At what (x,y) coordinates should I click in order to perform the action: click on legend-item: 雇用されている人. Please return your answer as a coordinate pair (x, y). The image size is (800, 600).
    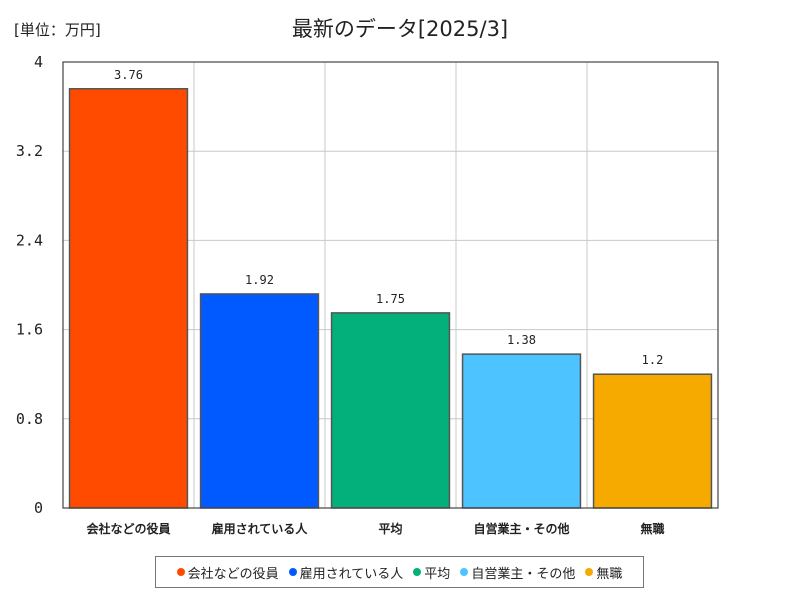
    Looking at the image, I should click on (346, 572).